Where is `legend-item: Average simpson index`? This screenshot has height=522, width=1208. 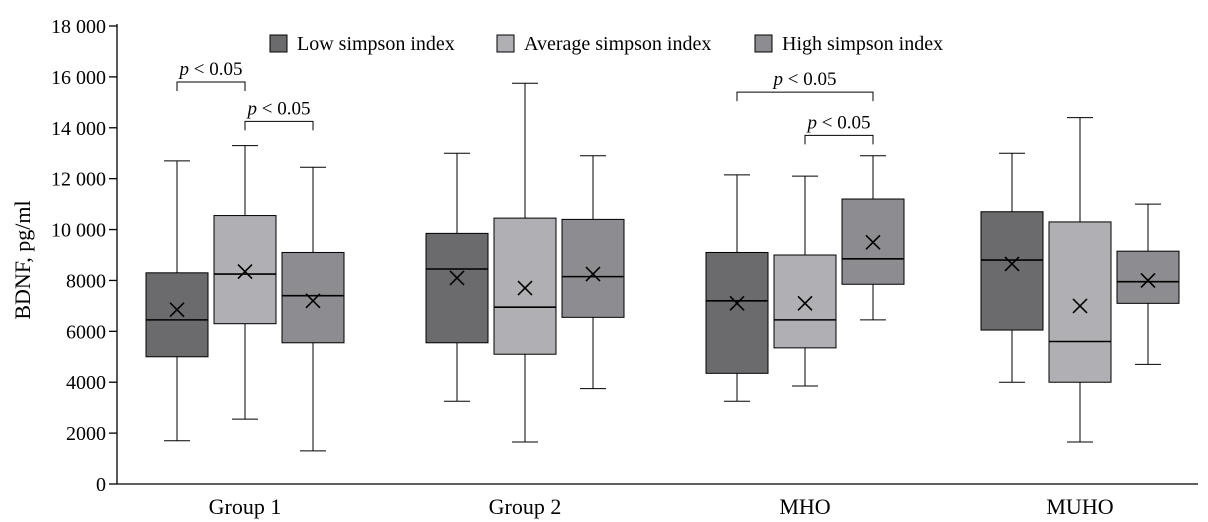 legend-item: Average simpson index is located at coordinates (603, 44).